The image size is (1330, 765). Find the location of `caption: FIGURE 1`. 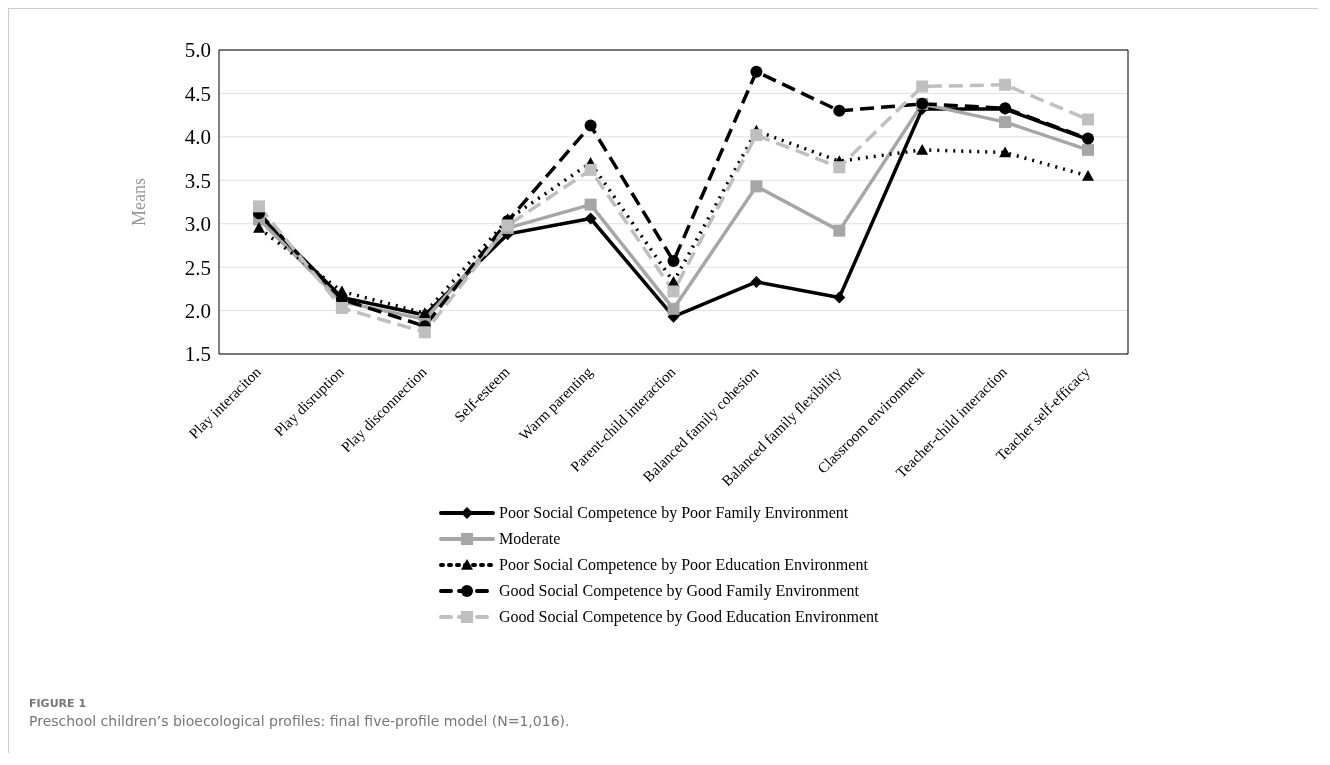

caption: FIGURE 1 is located at coordinates (58, 703).